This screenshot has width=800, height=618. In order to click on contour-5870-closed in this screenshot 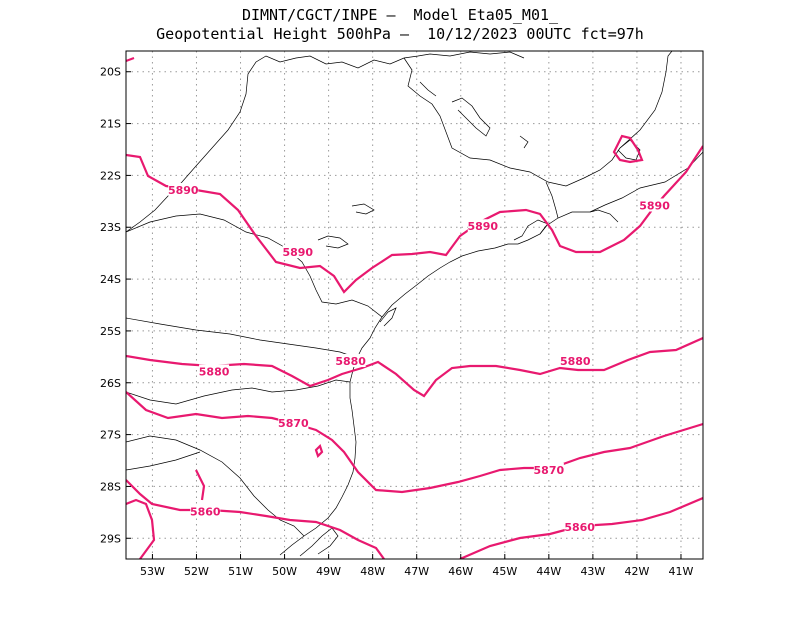, I will do `click(319, 451)`.